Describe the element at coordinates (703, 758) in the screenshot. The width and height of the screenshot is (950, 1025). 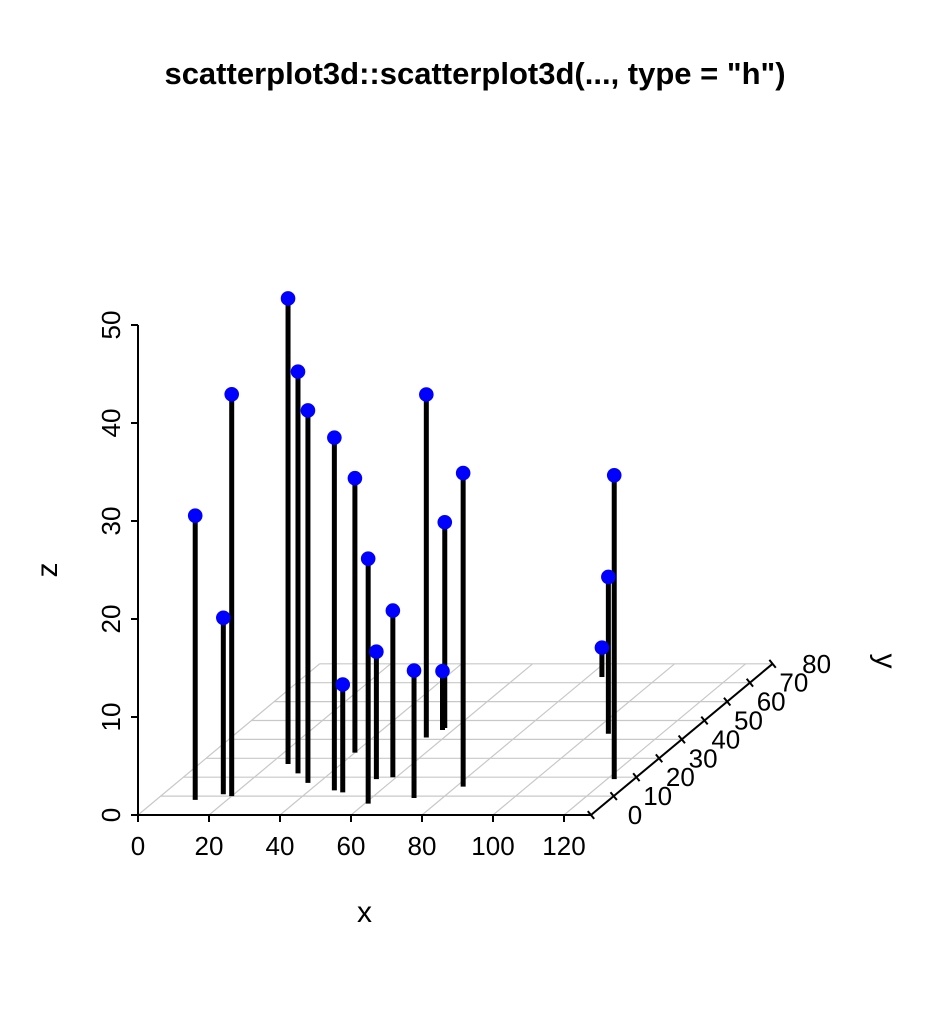
I see `y-tick-label: 30` at that location.